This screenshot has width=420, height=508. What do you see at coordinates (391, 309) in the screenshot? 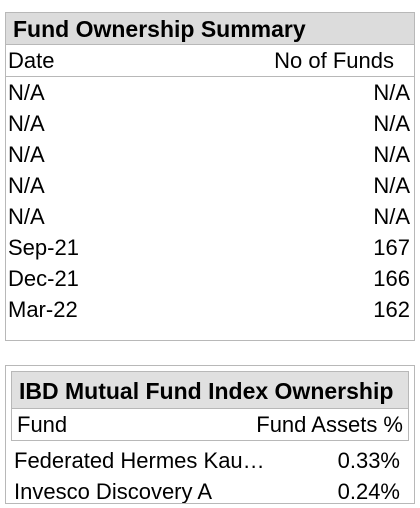
I see `funds-cell: 162` at bounding box center [391, 309].